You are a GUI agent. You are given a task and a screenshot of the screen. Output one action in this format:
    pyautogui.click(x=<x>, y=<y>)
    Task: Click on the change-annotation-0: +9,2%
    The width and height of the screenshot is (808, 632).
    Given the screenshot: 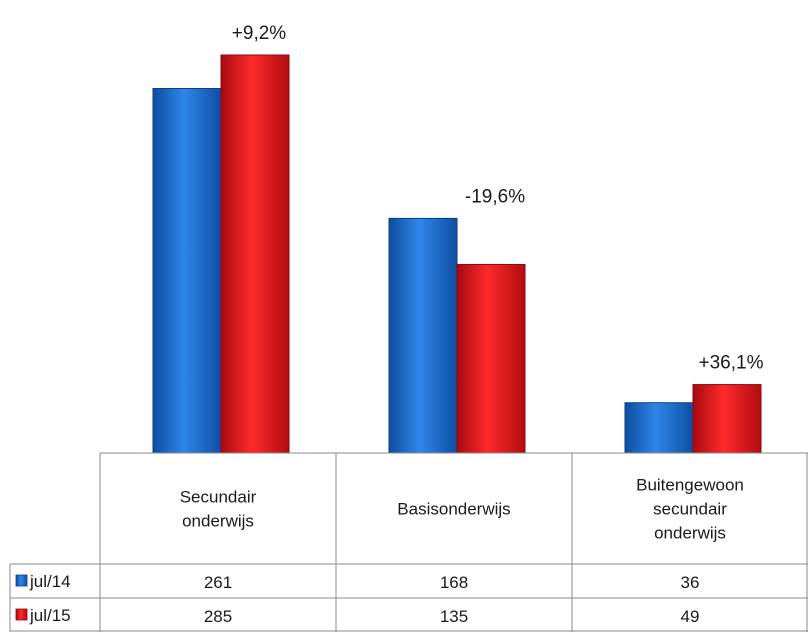 What is the action you would take?
    pyautogui.click(x=259, y=33)
    